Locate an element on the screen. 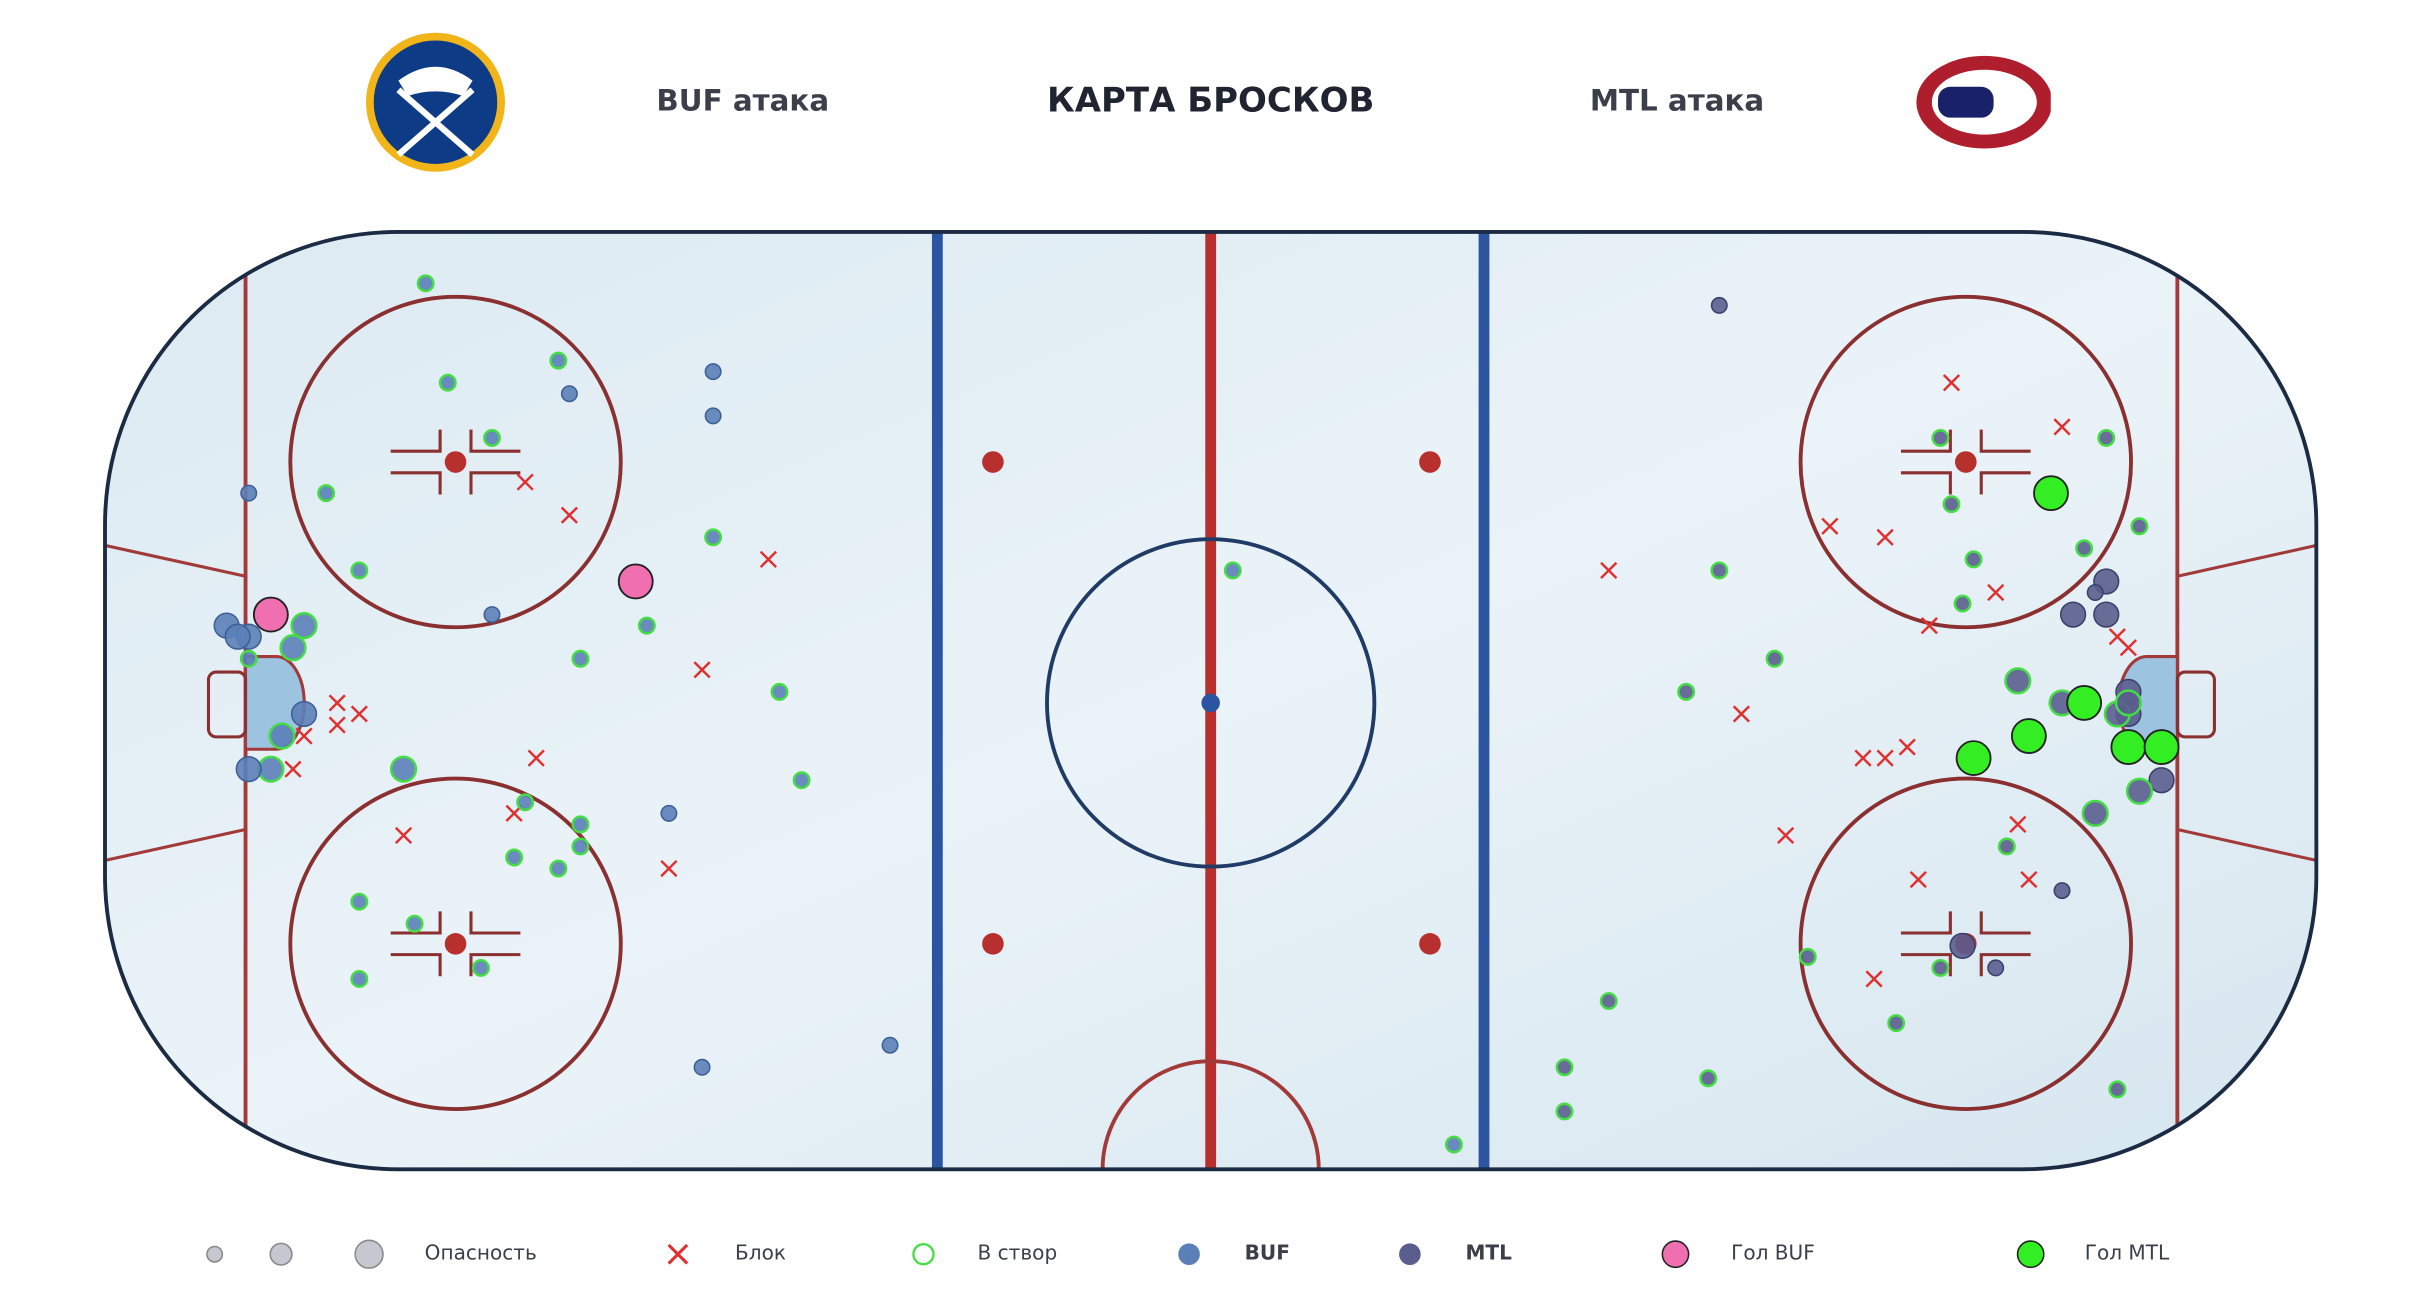 The height and width of the screenshot is (1307, 2409). legend-size-medium is located at coordinates (281, 1254).